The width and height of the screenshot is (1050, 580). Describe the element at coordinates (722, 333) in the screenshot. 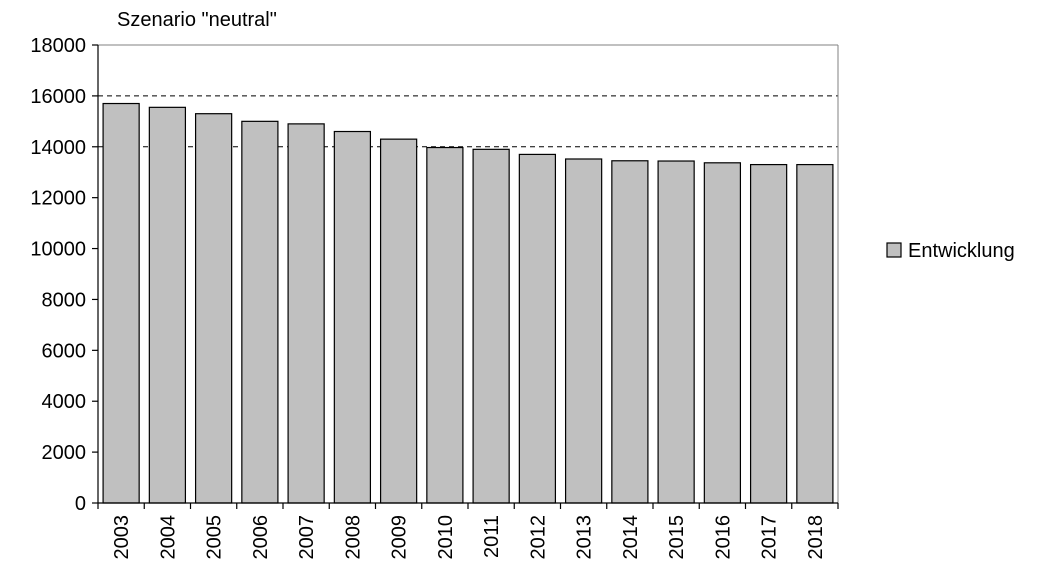

I see `bar-2016` at that location.